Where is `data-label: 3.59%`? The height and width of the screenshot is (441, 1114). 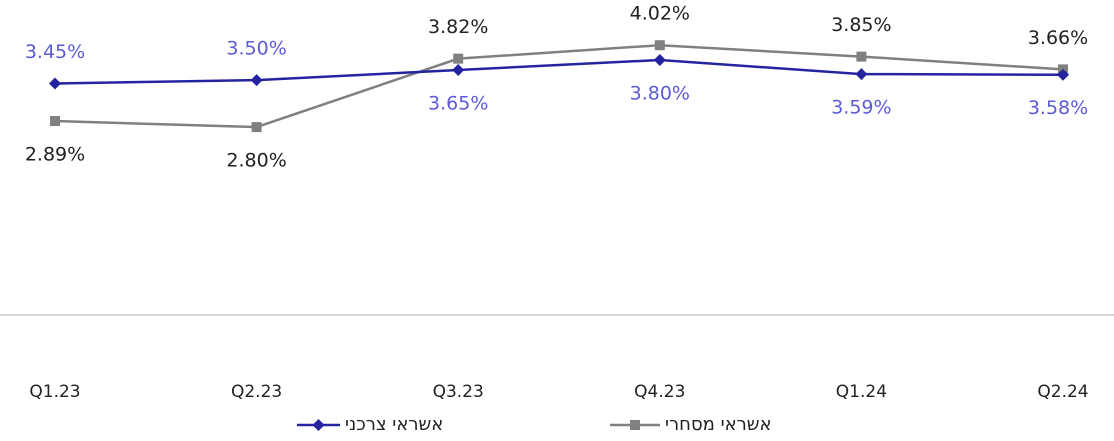
data-label: 3.59% is located at coordinates (861, 108).